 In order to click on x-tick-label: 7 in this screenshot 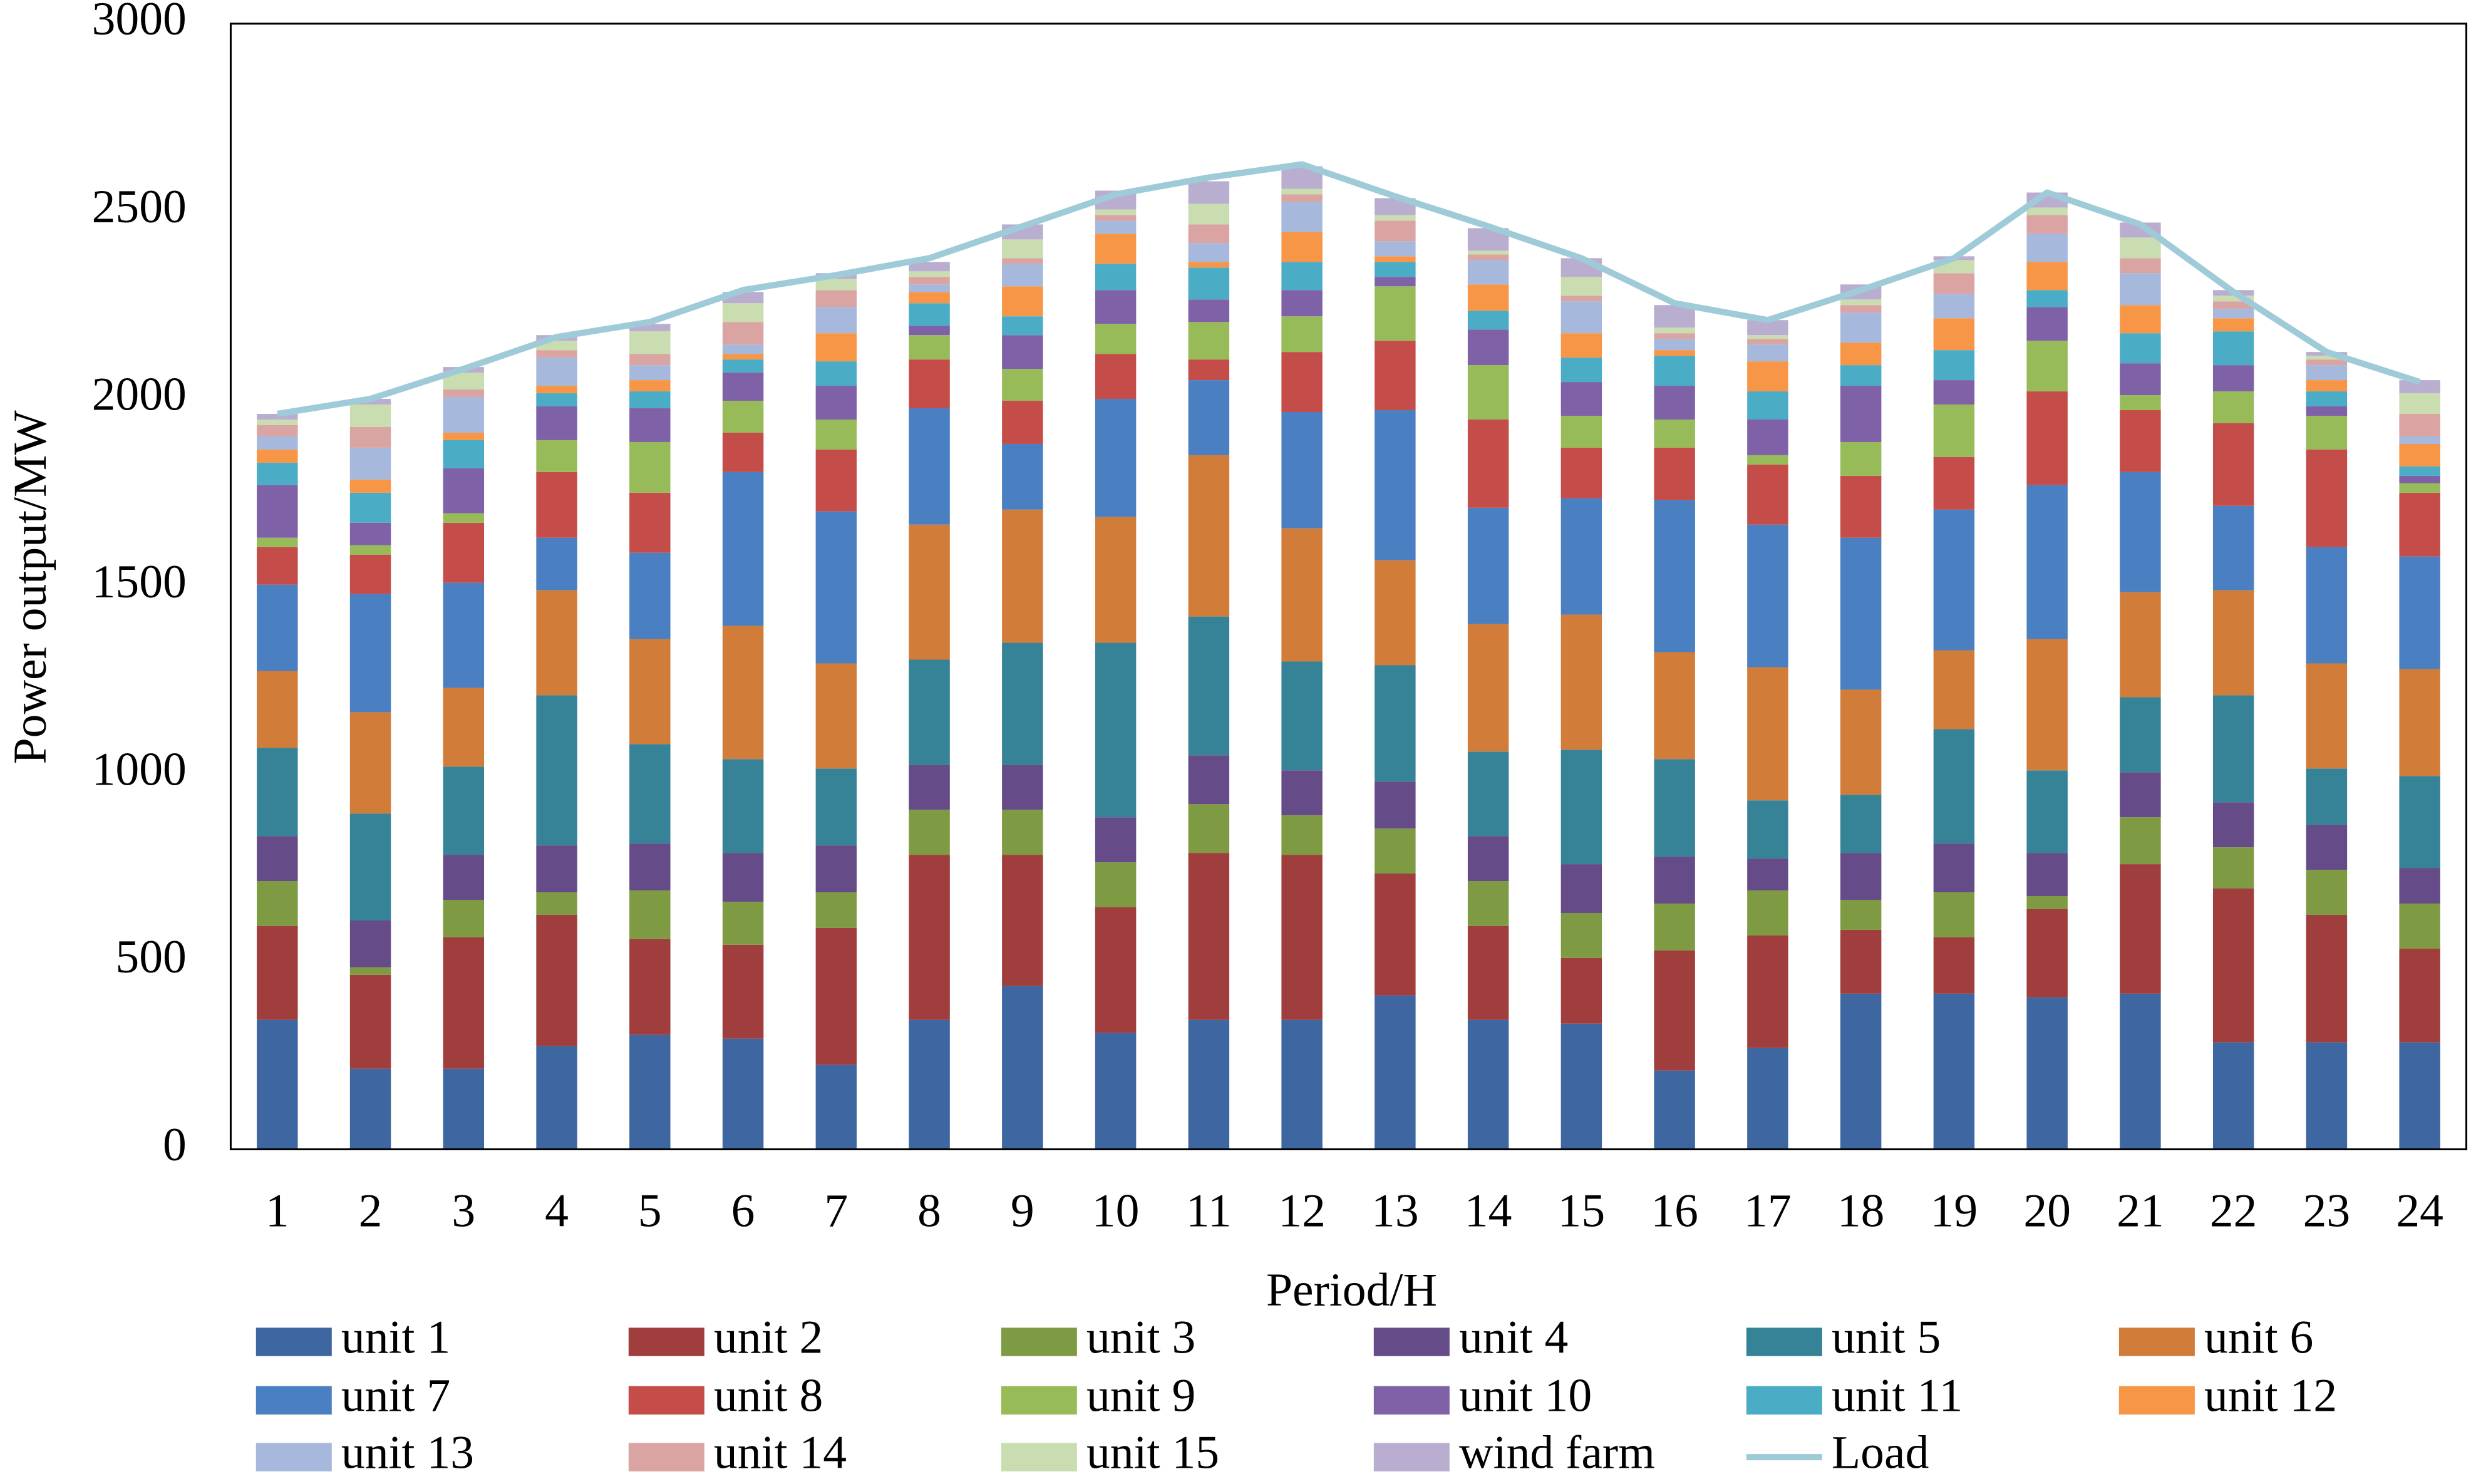, I will do `click(836, 1211)`.